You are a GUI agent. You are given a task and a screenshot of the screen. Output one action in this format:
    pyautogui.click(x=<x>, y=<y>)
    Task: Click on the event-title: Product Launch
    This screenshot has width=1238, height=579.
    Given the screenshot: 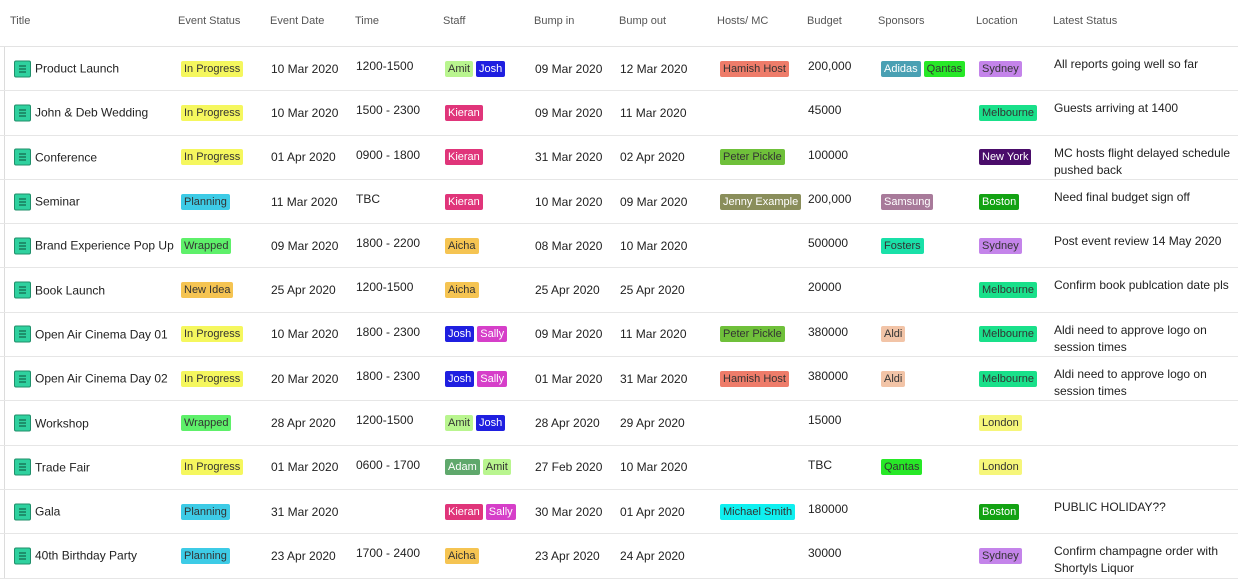 What is the action you would take?
    pyautogui.click(x=77, y=68)
    